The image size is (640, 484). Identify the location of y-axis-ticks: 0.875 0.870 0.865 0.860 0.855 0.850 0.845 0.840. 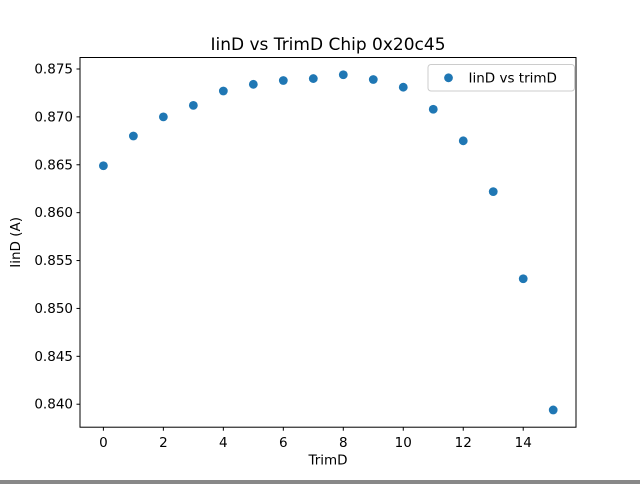
(57, 237).